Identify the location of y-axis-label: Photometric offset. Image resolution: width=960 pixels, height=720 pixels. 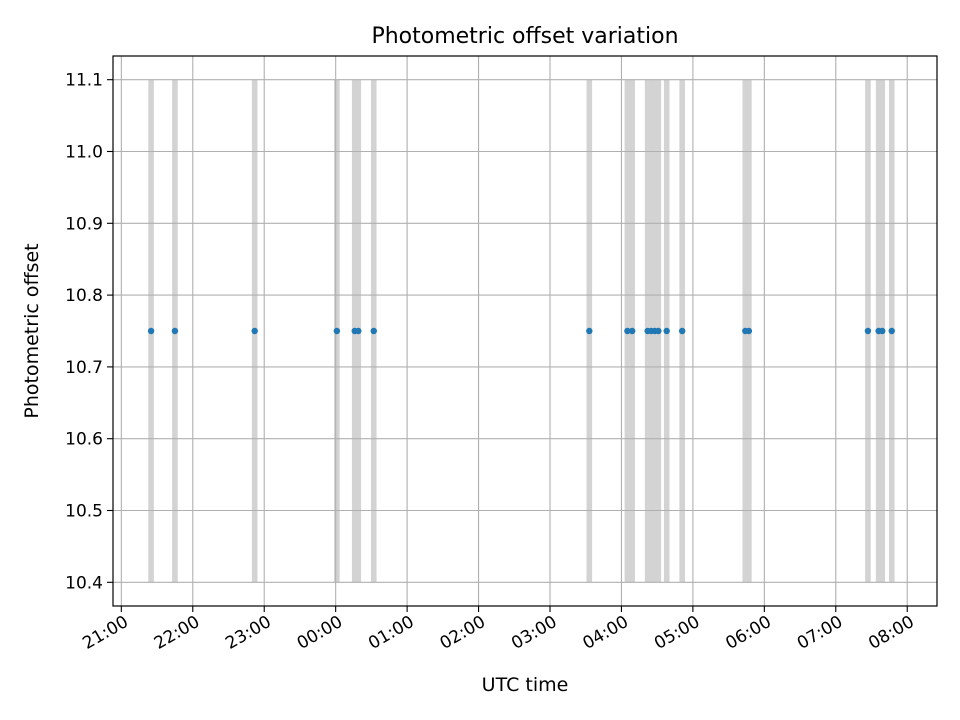
(32, 330).